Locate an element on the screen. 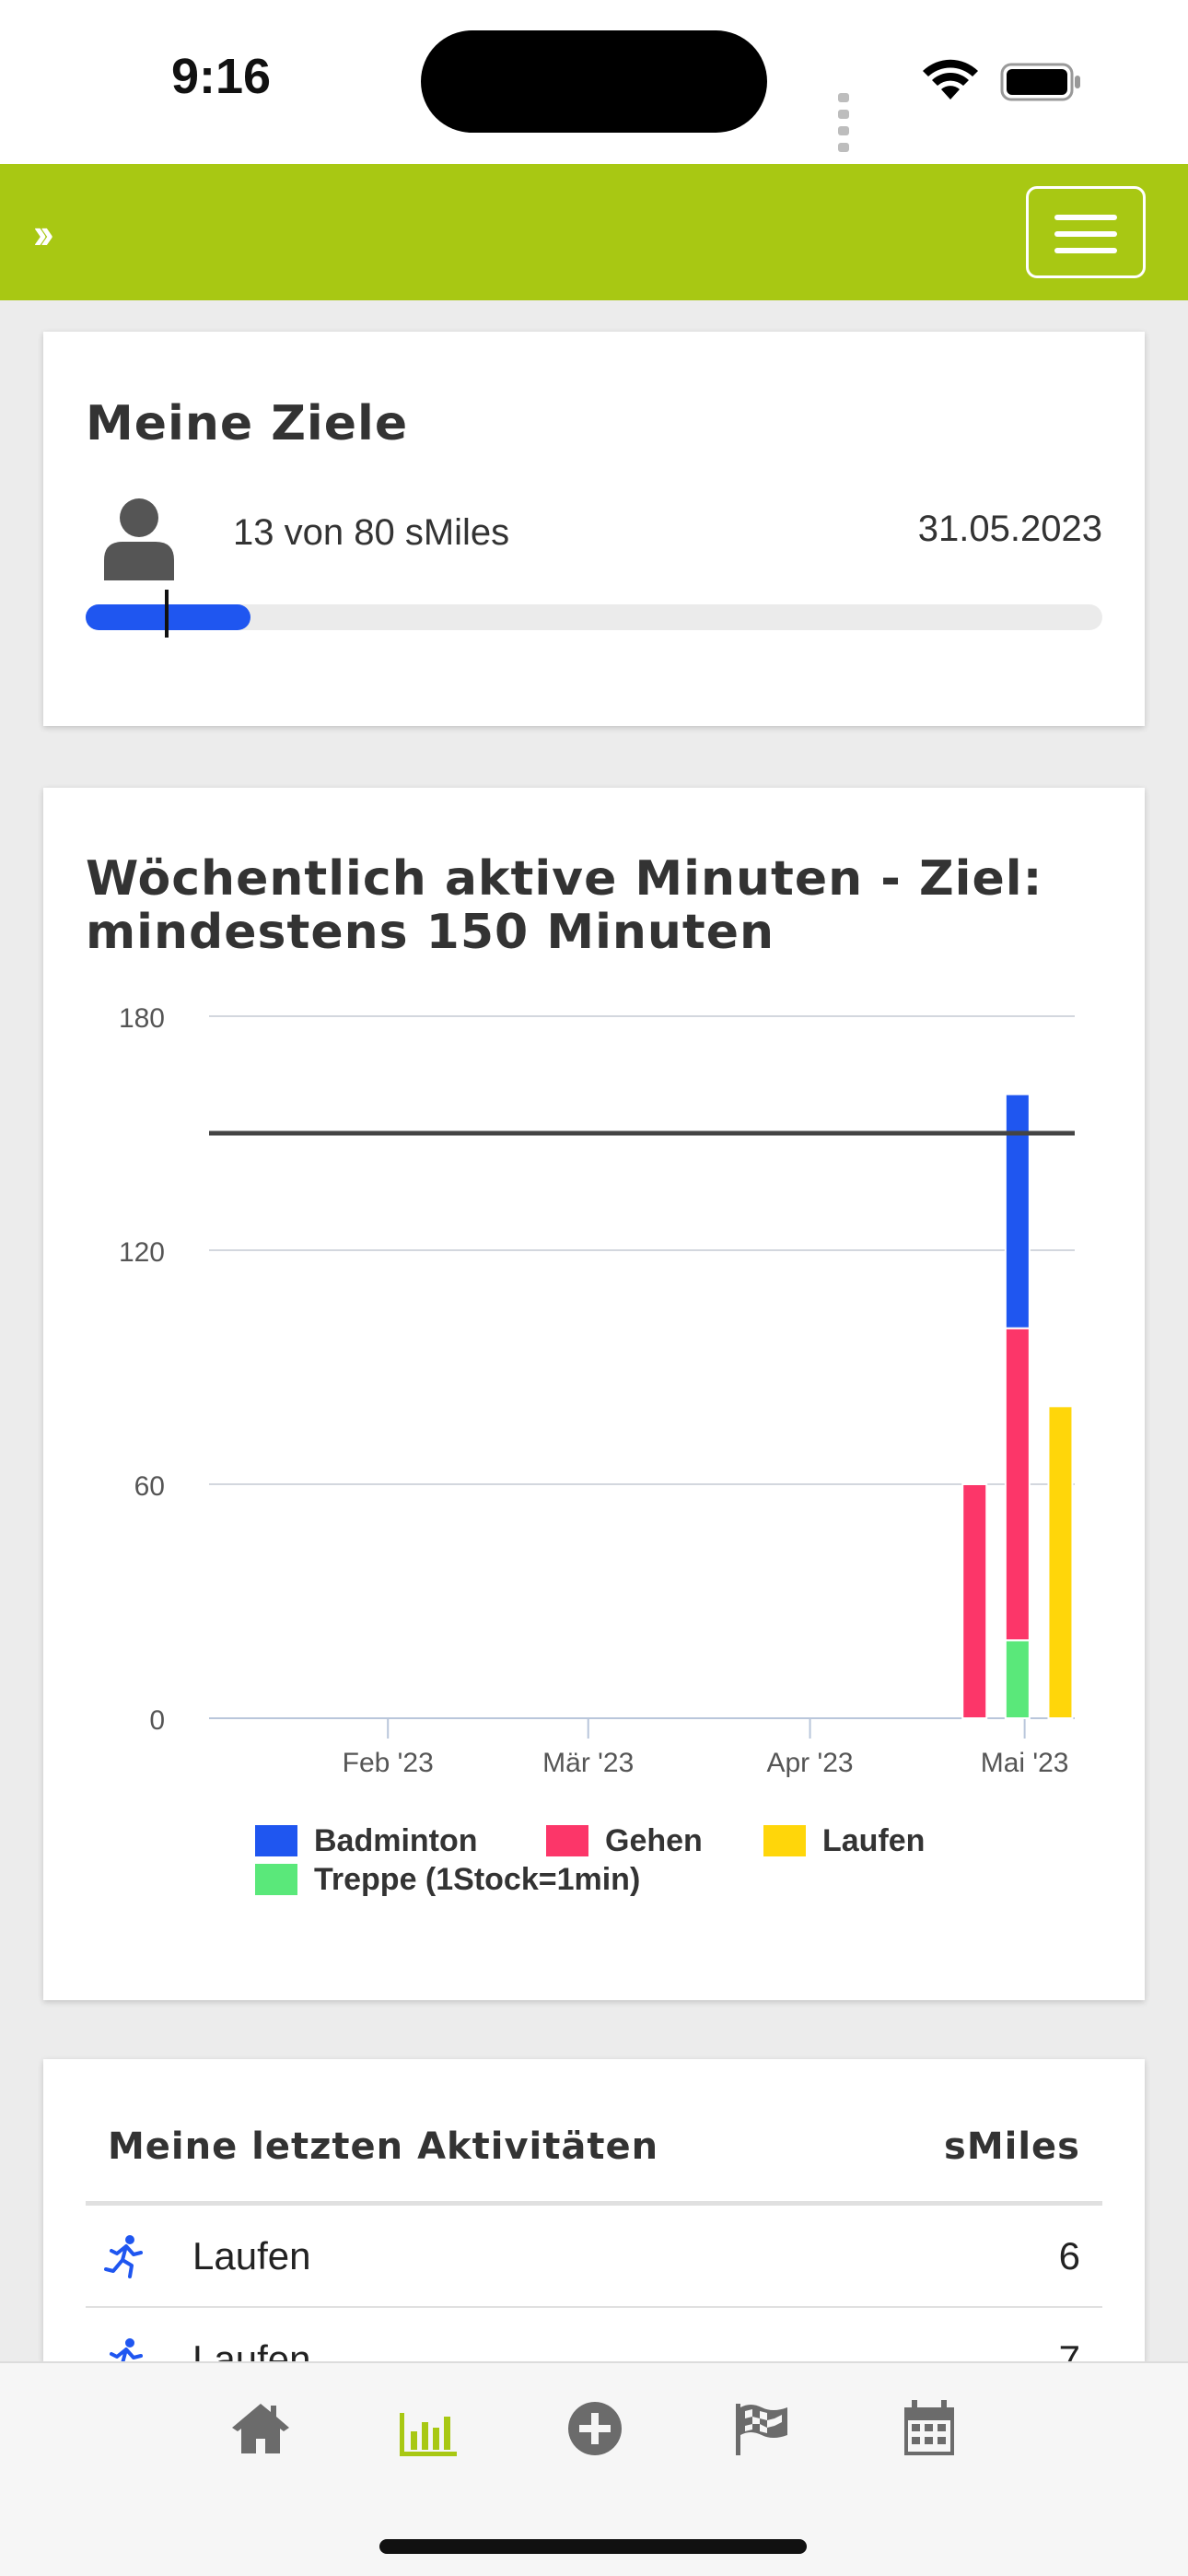 This screenshot has width=1188, height=2576. plus-circle-icon is located at coordinates (595, 2428).